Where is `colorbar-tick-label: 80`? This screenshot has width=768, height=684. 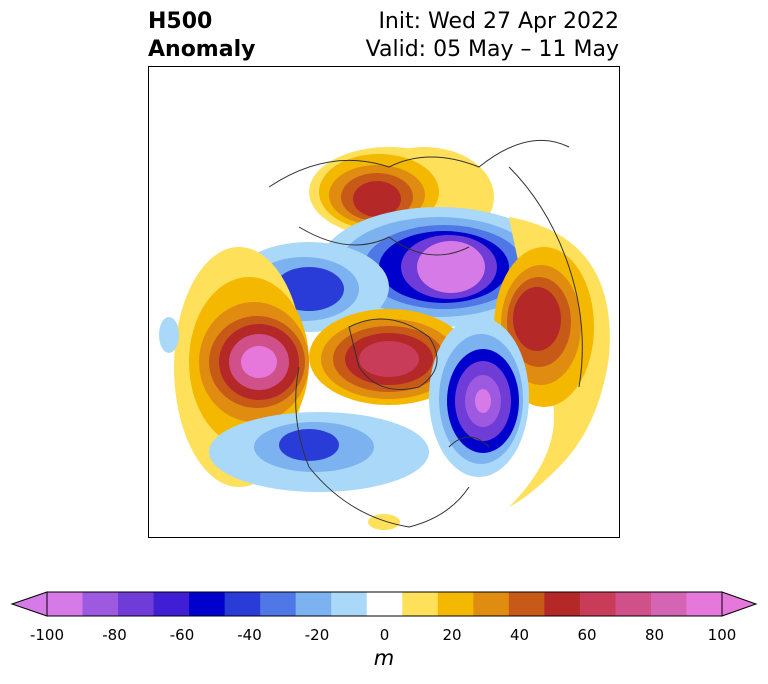
colorbar-tick-label: 80 is located at coordinates (654, 635).